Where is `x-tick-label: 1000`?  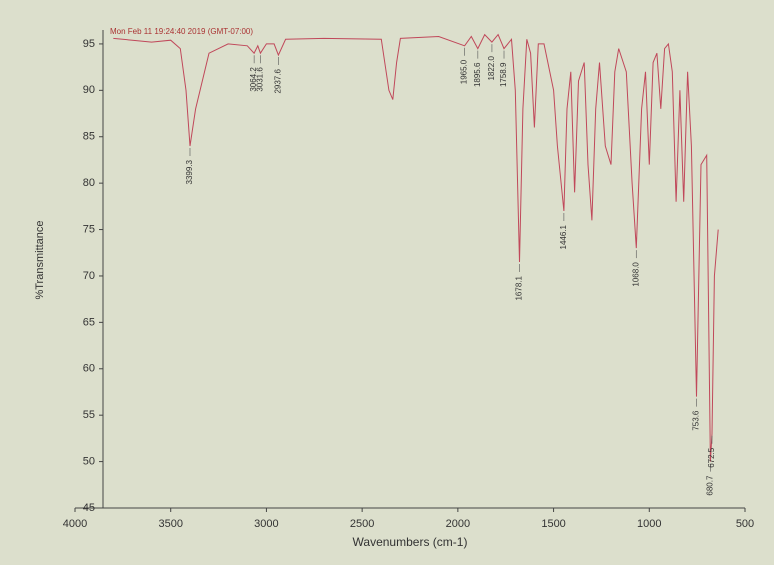
x-tick-label: 1000 is located at coordinates (649, 524).